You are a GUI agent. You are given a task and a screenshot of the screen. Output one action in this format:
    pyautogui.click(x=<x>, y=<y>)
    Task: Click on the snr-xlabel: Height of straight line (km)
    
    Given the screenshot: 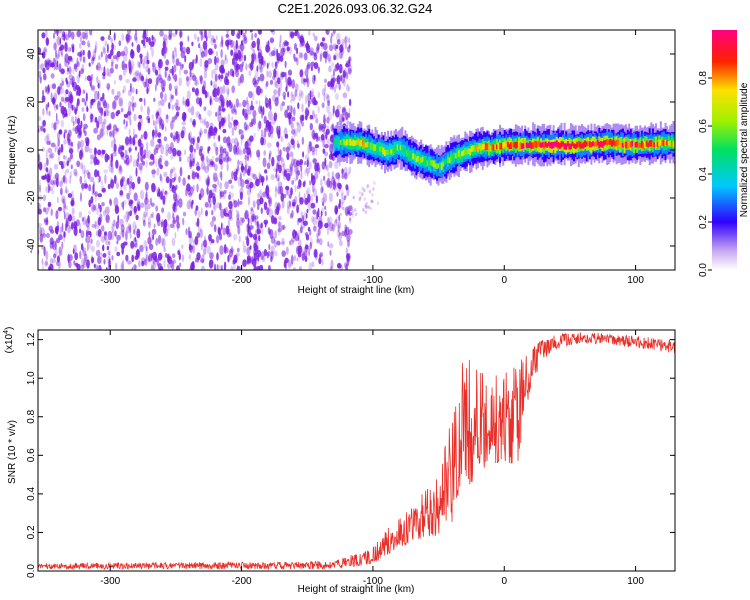 What is the action you would take?
    pyautogui.click(x=356, y=589)
    